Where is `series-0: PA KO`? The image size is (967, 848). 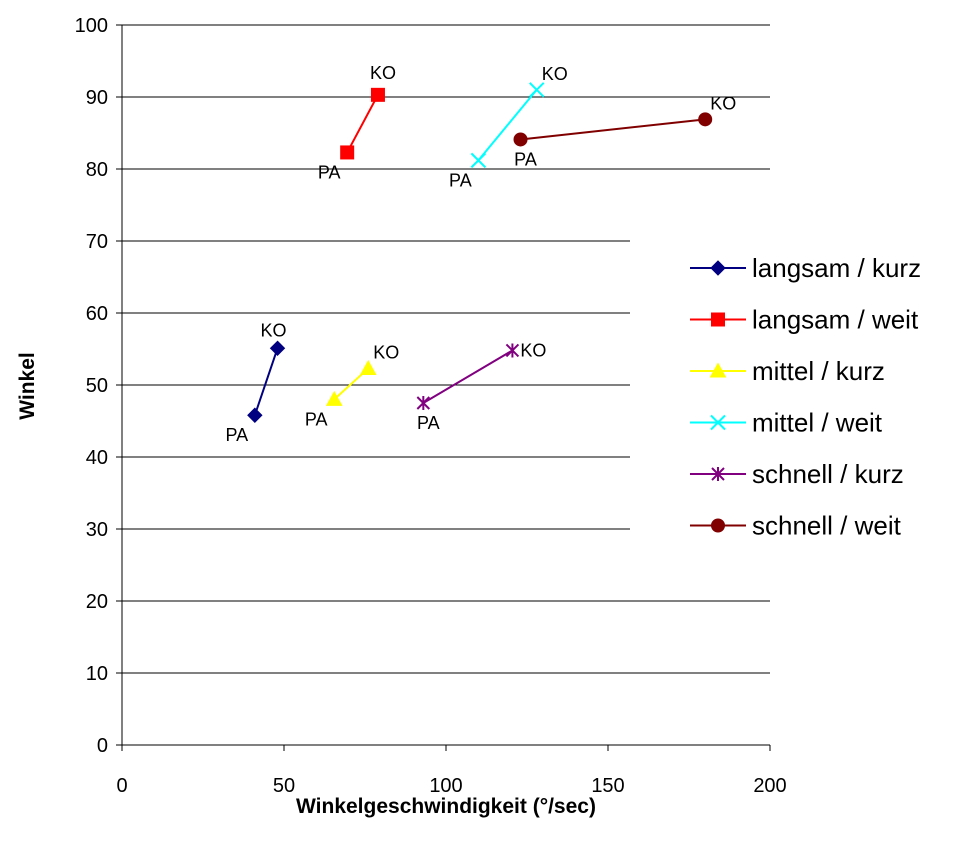
series-0: PA KO is located at coordinates (255, 382).